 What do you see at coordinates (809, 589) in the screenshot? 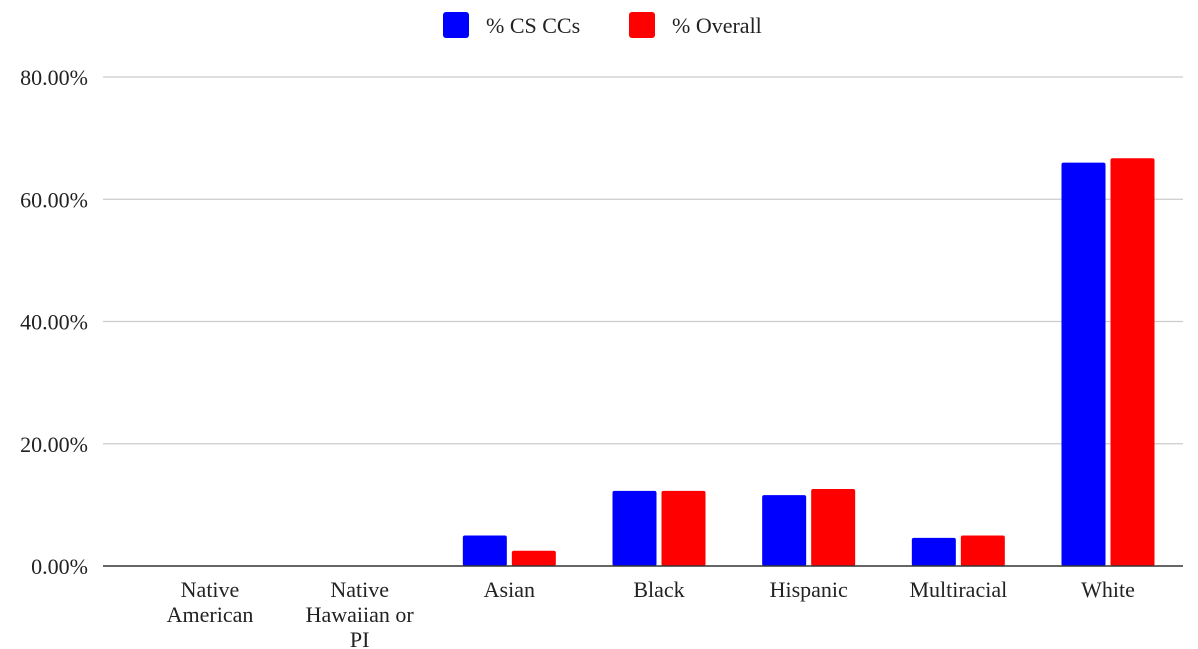
I see `x-category-label: Hispanic` at bounding box center [809, 589].